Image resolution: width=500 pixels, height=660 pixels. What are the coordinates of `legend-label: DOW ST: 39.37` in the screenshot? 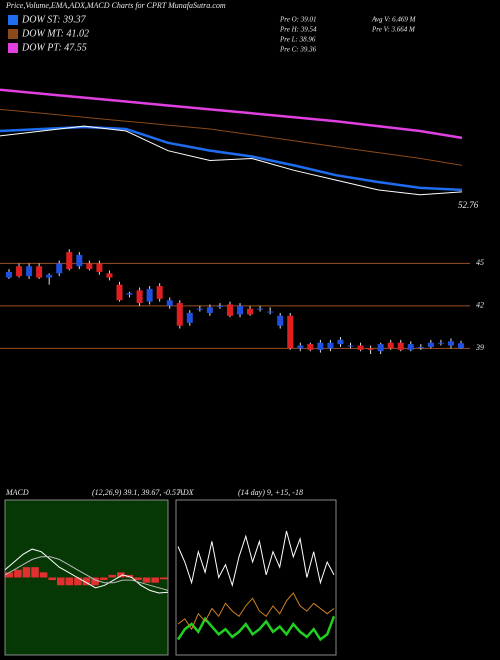 It's located at (54, 19).